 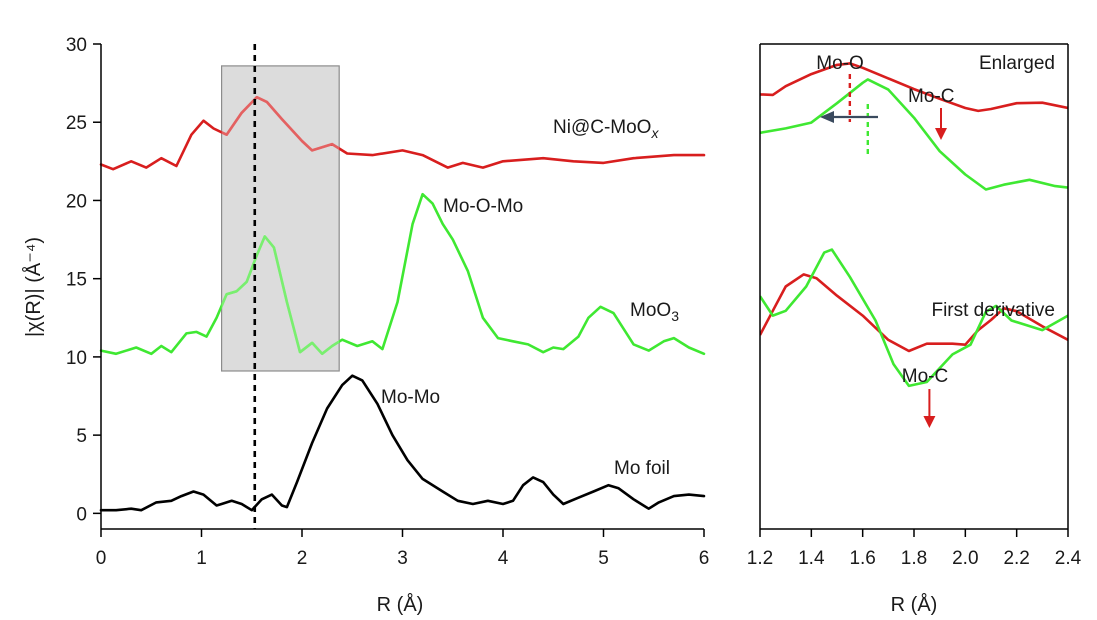 What do you see at coordinates (827, 117) in the screenshot?
I see `shift-arrow-head` at bounding box center [827, 117].